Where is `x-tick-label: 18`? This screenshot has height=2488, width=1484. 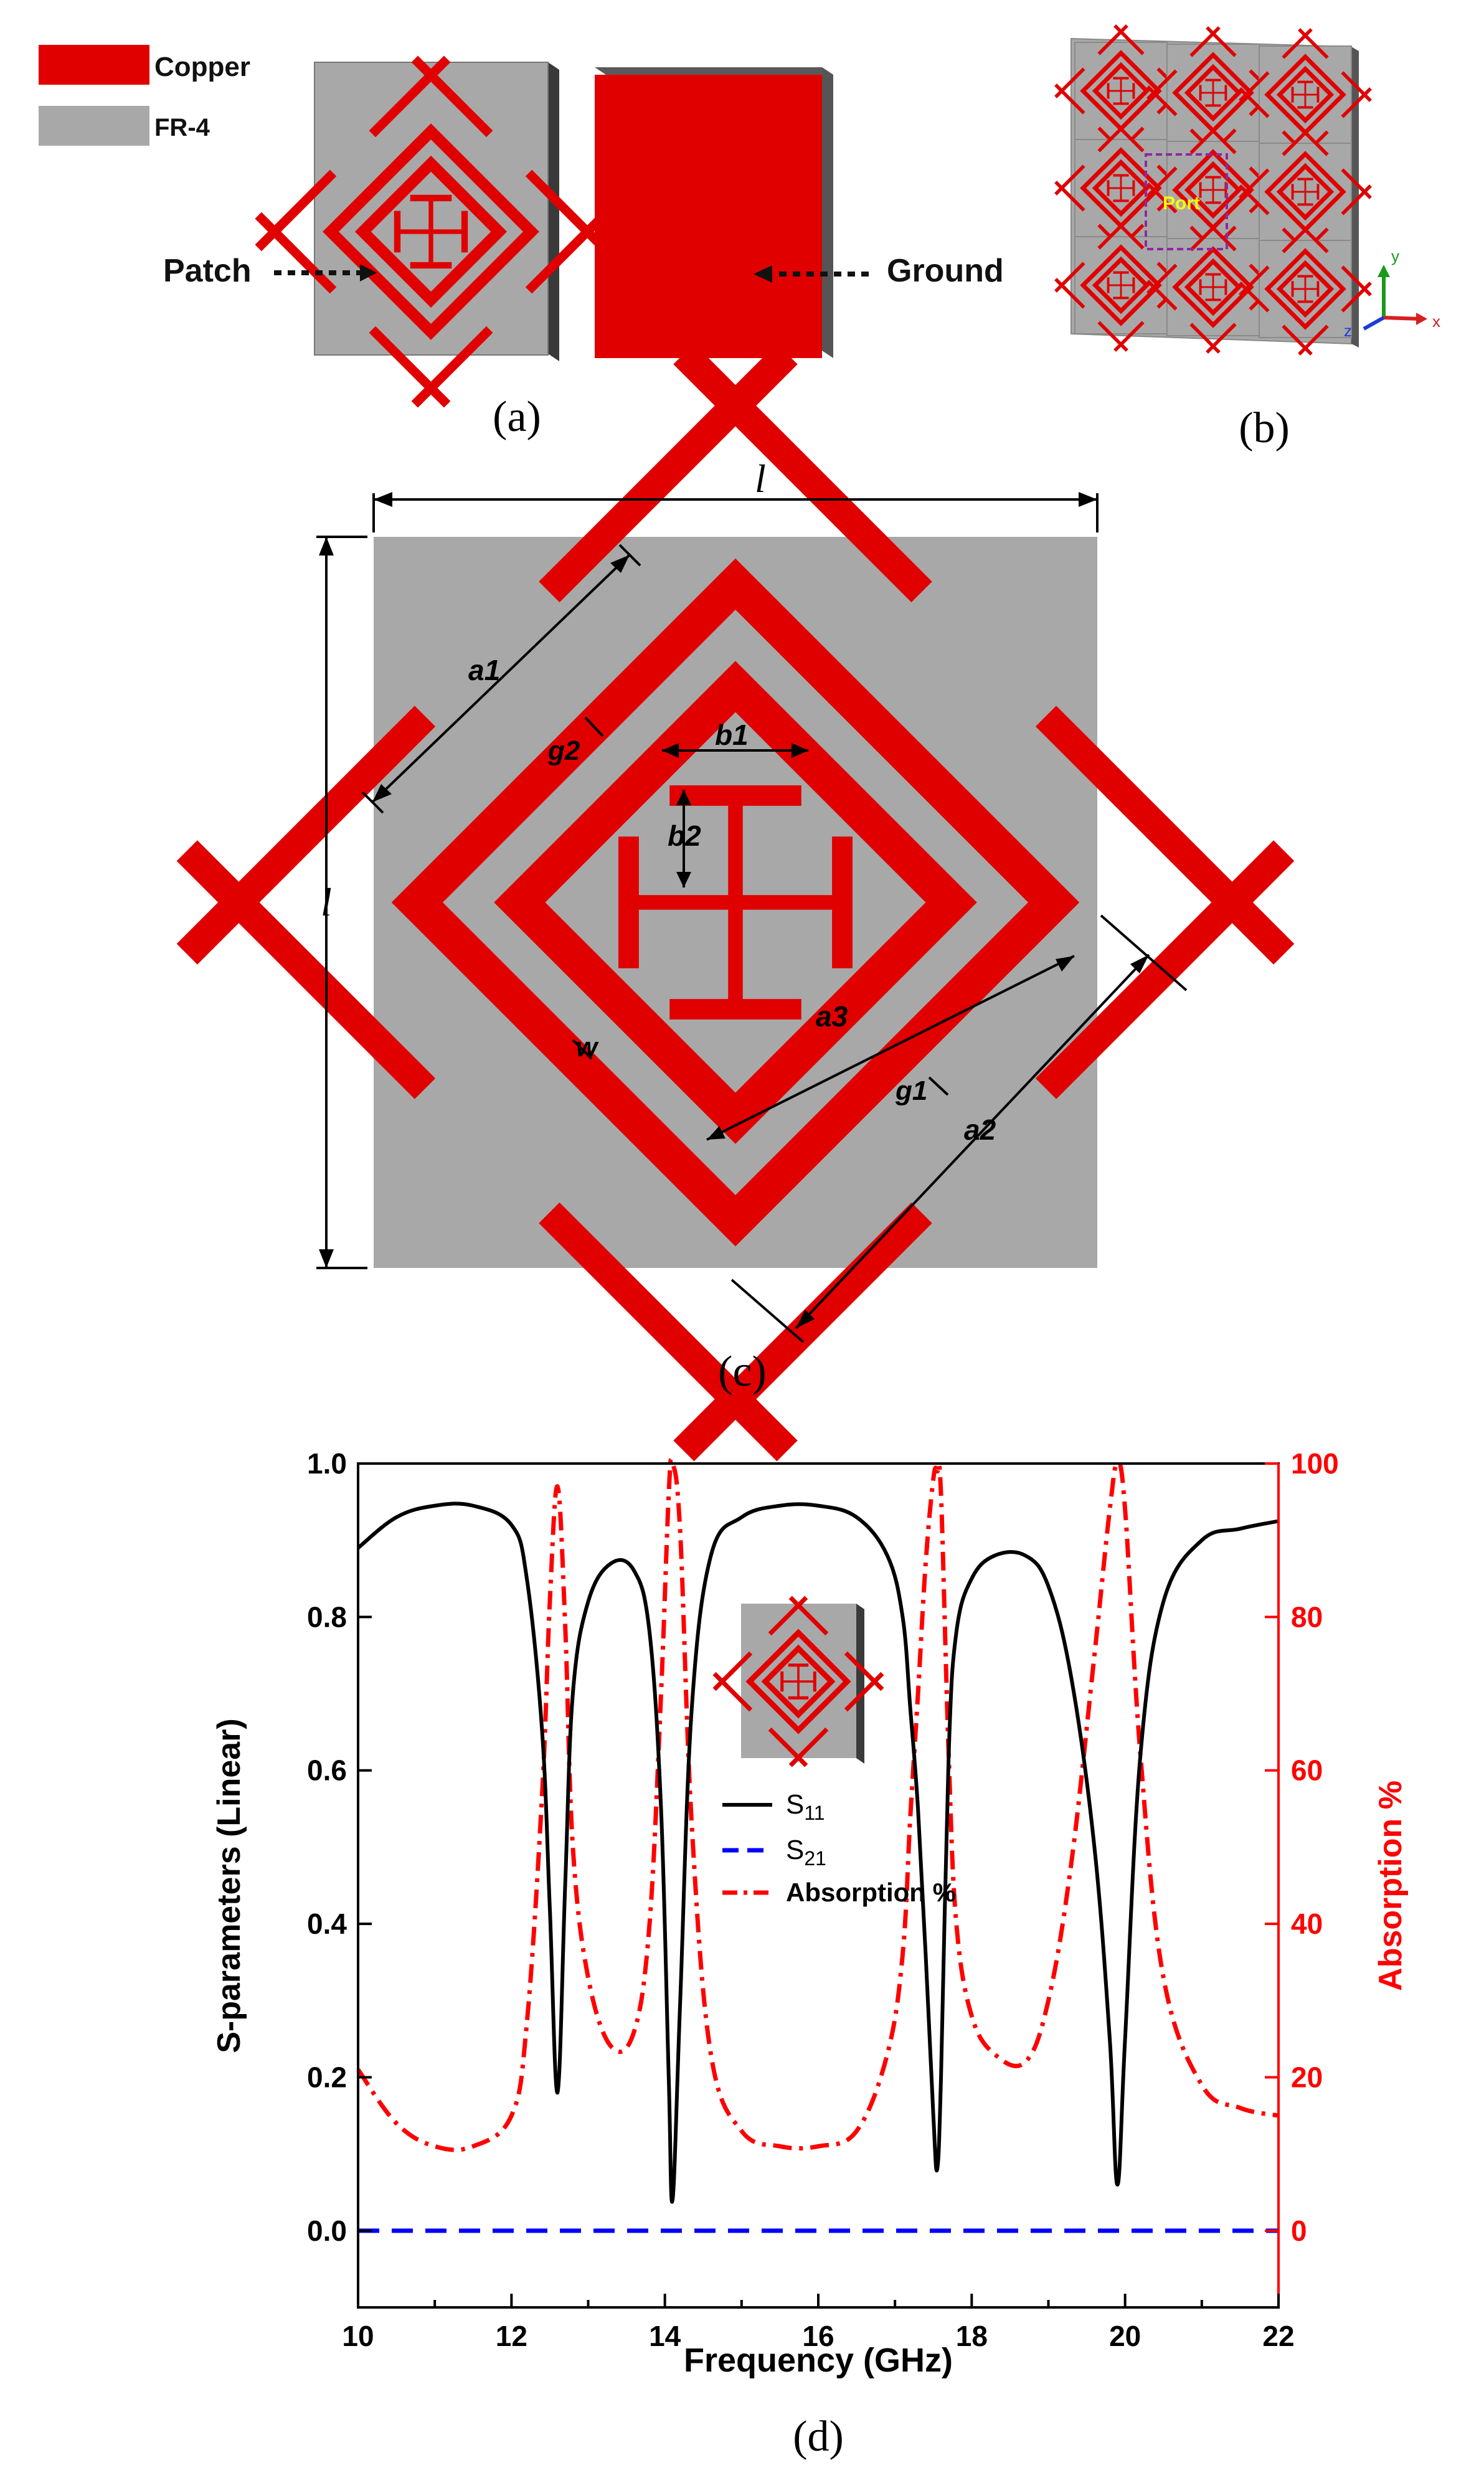 x-tick-label: 18 is located at coordinates (972, 2336).